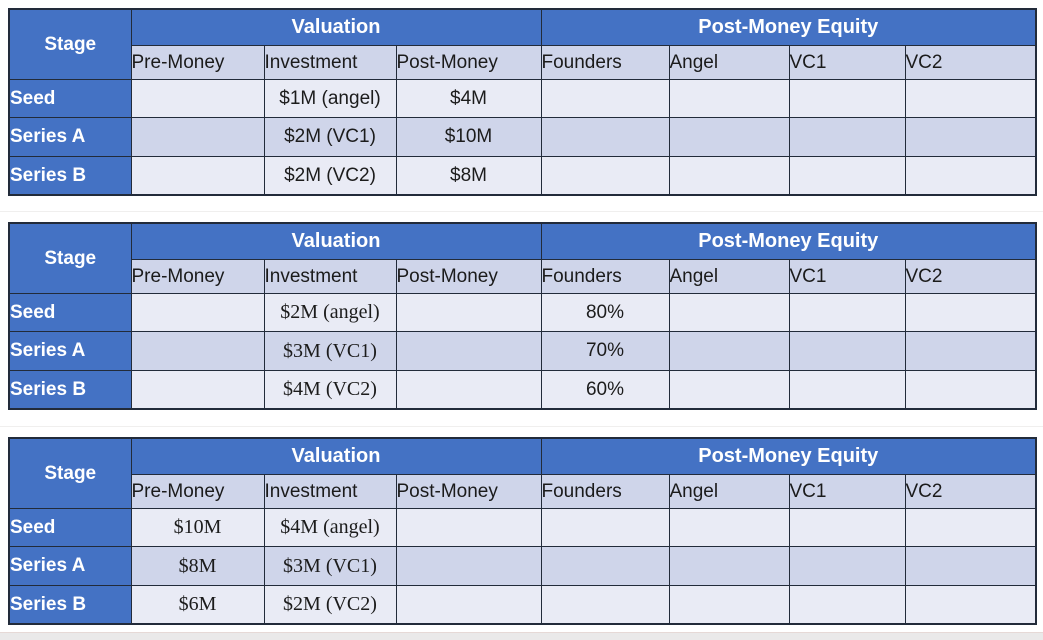 Image resolution: width=1043 pixels, height=640 pixels. What do you see at coordinates (330, 527) in the screenshot?
I see `cell-investment: $4M (angel)` at bounding box center [330, 527].